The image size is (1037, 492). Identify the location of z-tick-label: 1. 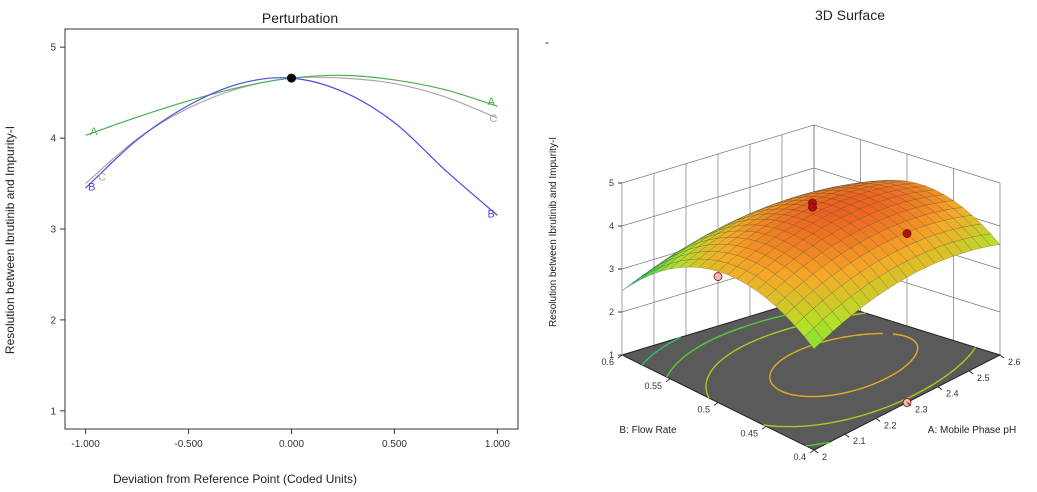
(611, 355).